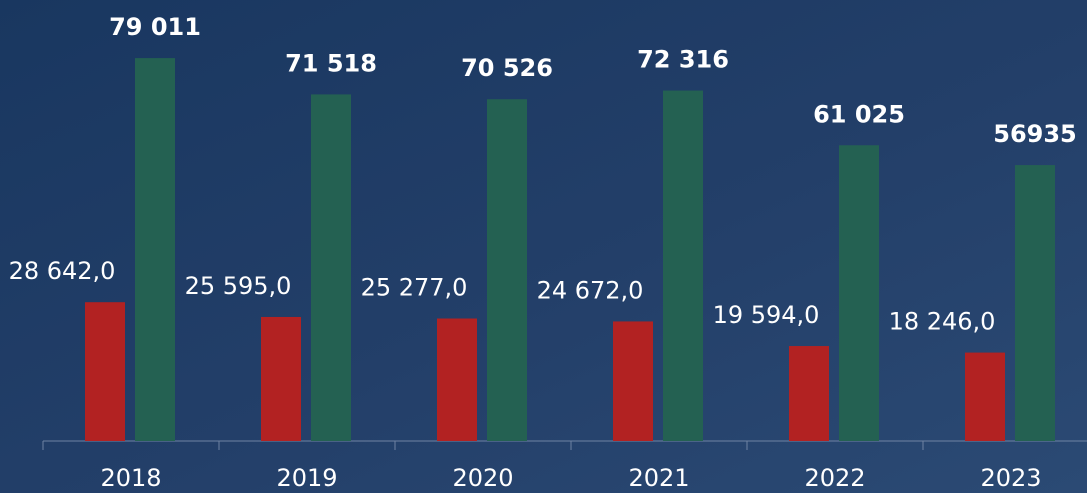 The image size is (1087, 493). What do you see at coordinates (155, 27) in the screenshot?
I see `value-label: 79 011` at bounding box center [155, 27].